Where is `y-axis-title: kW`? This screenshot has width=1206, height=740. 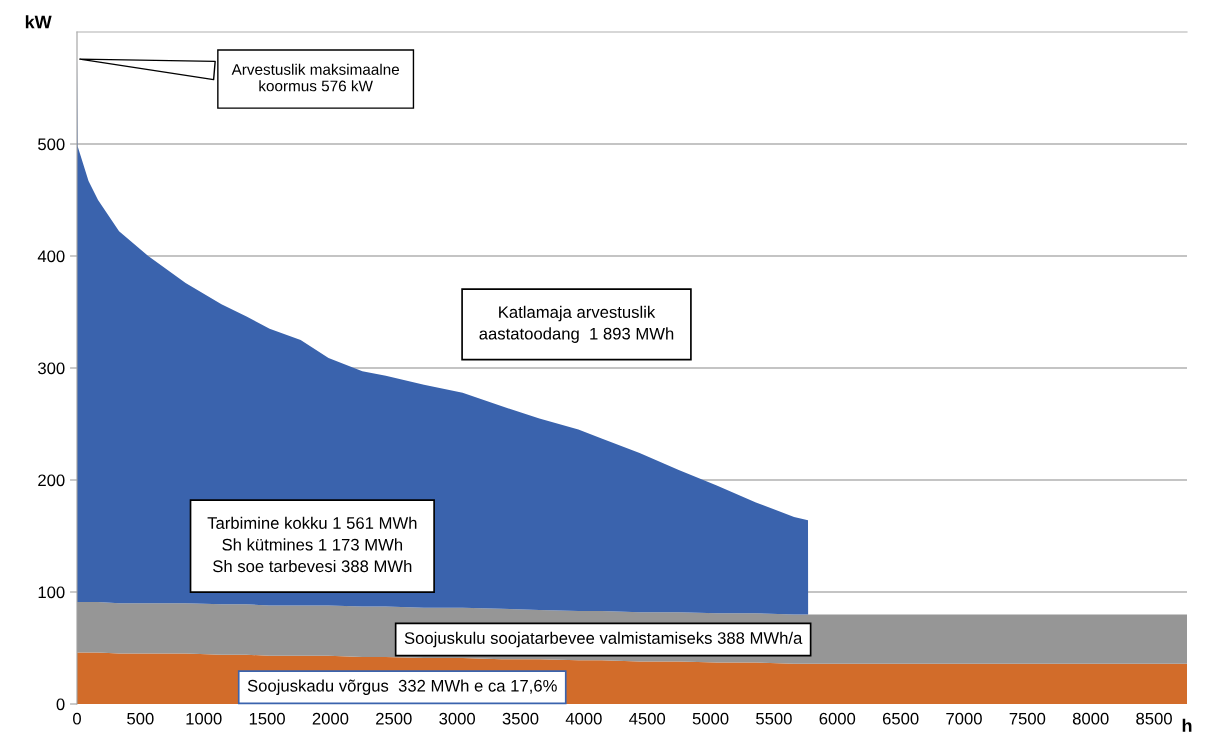
y-axis-title: kW is located at coordinates (38, 22).